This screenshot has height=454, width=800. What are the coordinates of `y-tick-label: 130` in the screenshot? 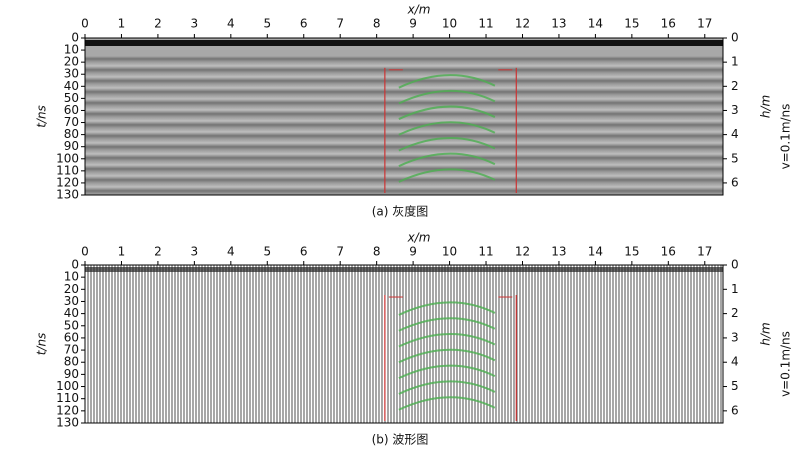 It's located at (67, 423).